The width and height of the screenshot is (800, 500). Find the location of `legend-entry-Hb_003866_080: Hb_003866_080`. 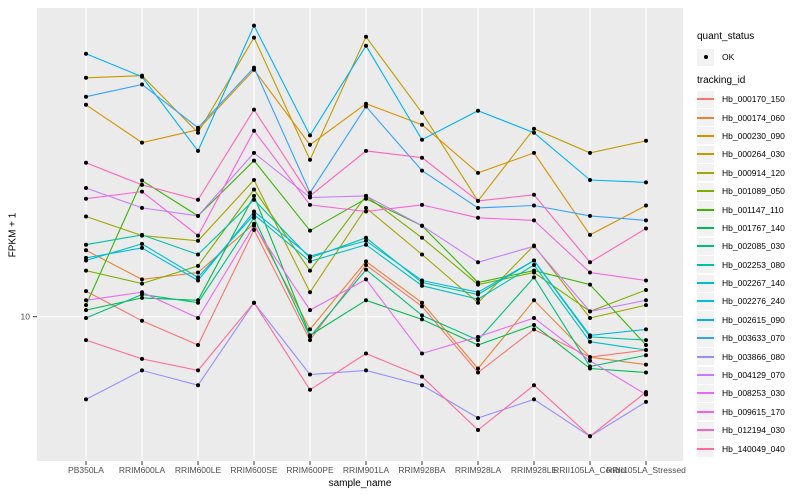

legend-entry-Hb_003866_080: Hb_003866_080 is located at coordinates (741, 356).